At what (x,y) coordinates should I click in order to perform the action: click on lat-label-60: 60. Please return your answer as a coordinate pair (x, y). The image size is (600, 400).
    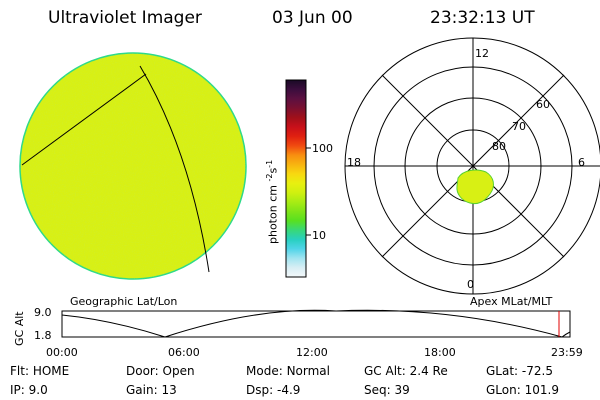
    Looking at the image, I should click on (543, 104).